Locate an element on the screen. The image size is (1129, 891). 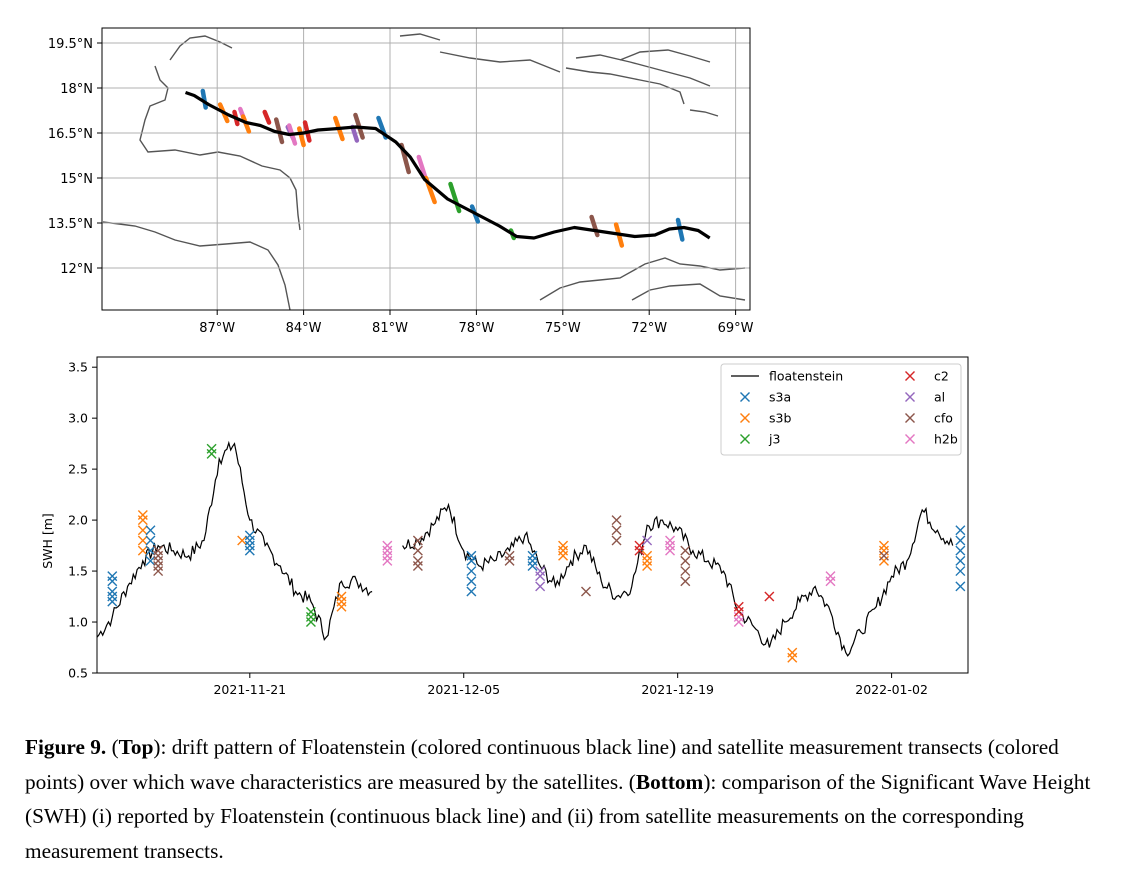
legend-item-floatenstein: floatenstein is located at coordinates (787, 376).